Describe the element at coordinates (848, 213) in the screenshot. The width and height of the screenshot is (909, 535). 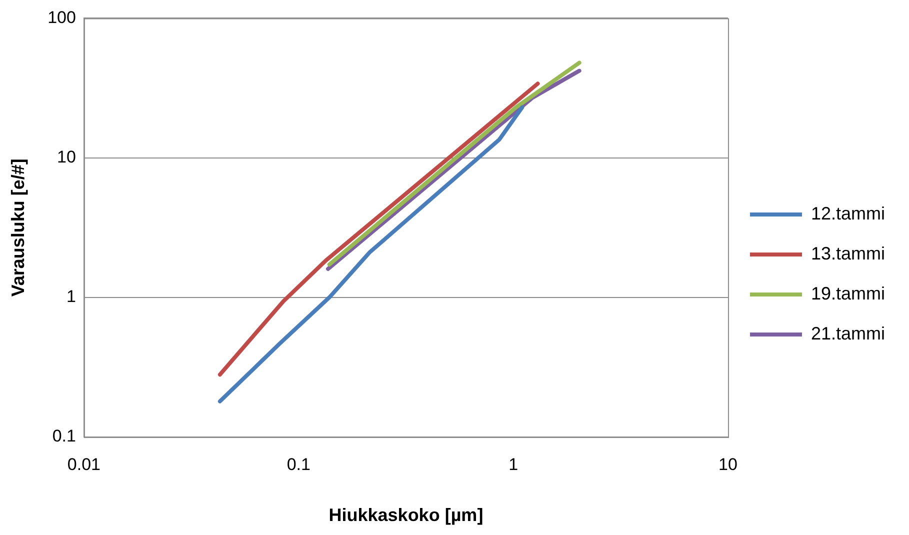
I see `legend-label: 12.tammi` at that location.